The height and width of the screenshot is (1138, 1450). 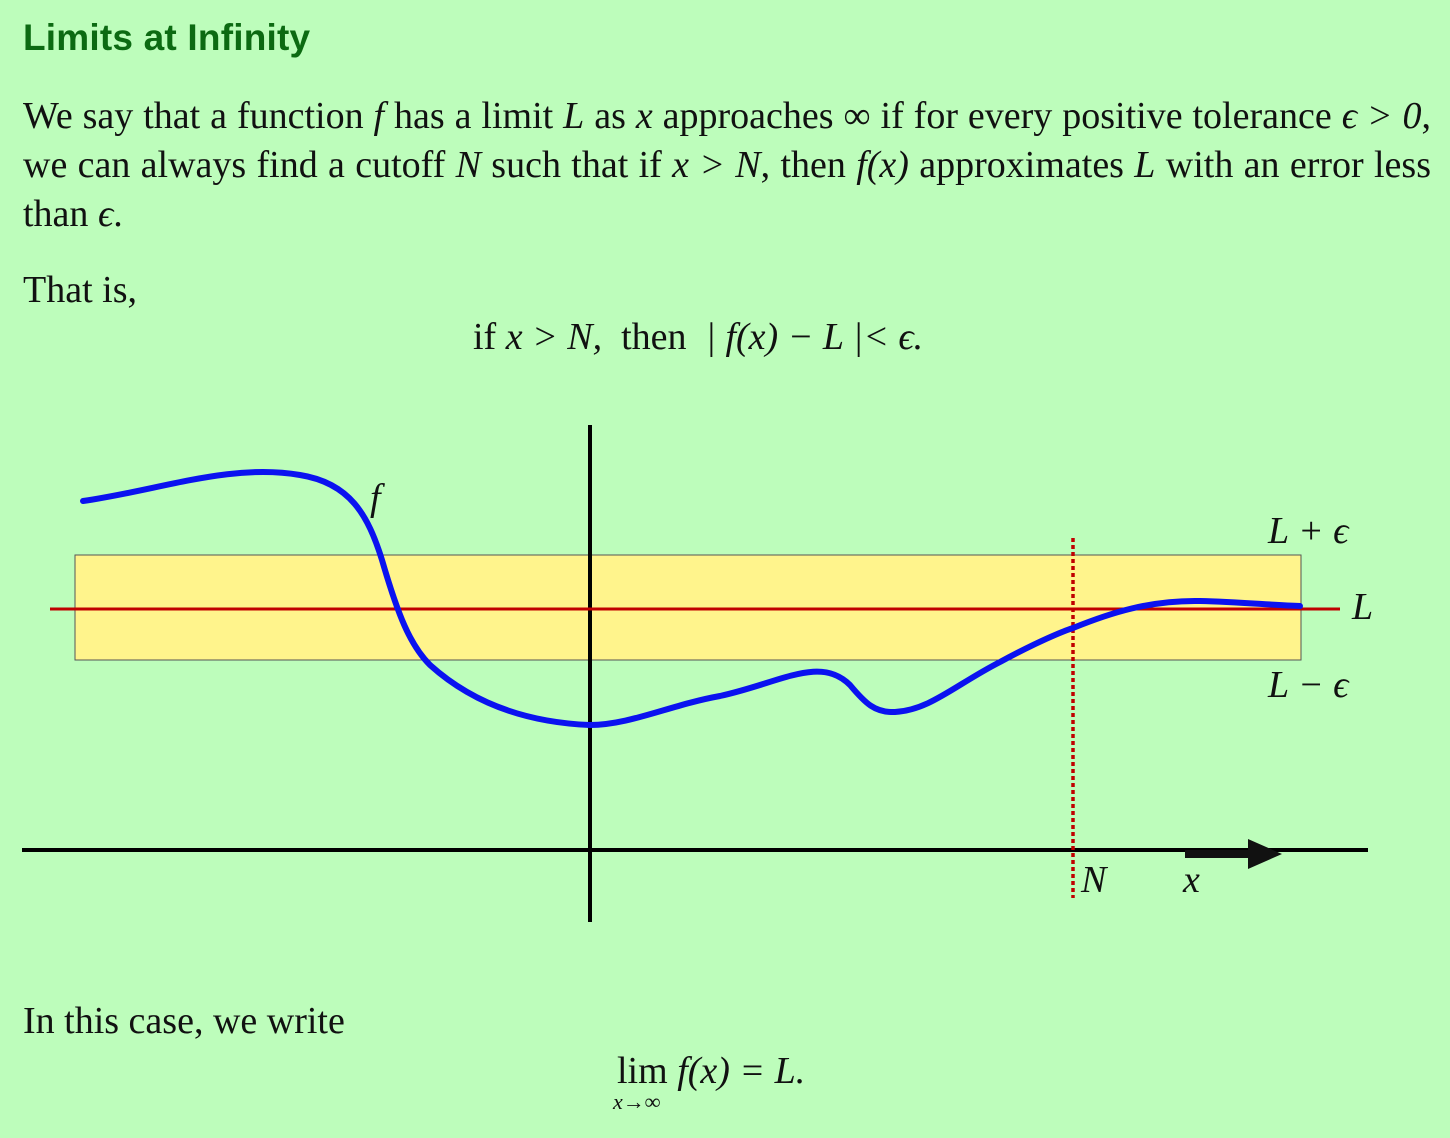 What do you see at coordinates (184, 1021) in the screenshot?
I see `conclusion-text: In this case, we write` at bounding box center [184, 1021].